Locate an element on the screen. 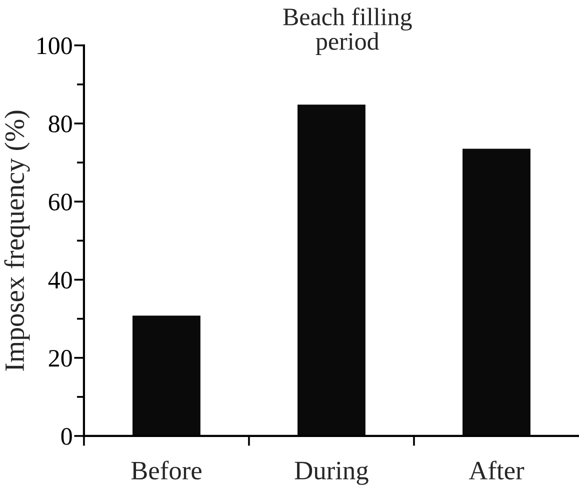  y-tick-label: 0 is located at coordinates (66, 436).